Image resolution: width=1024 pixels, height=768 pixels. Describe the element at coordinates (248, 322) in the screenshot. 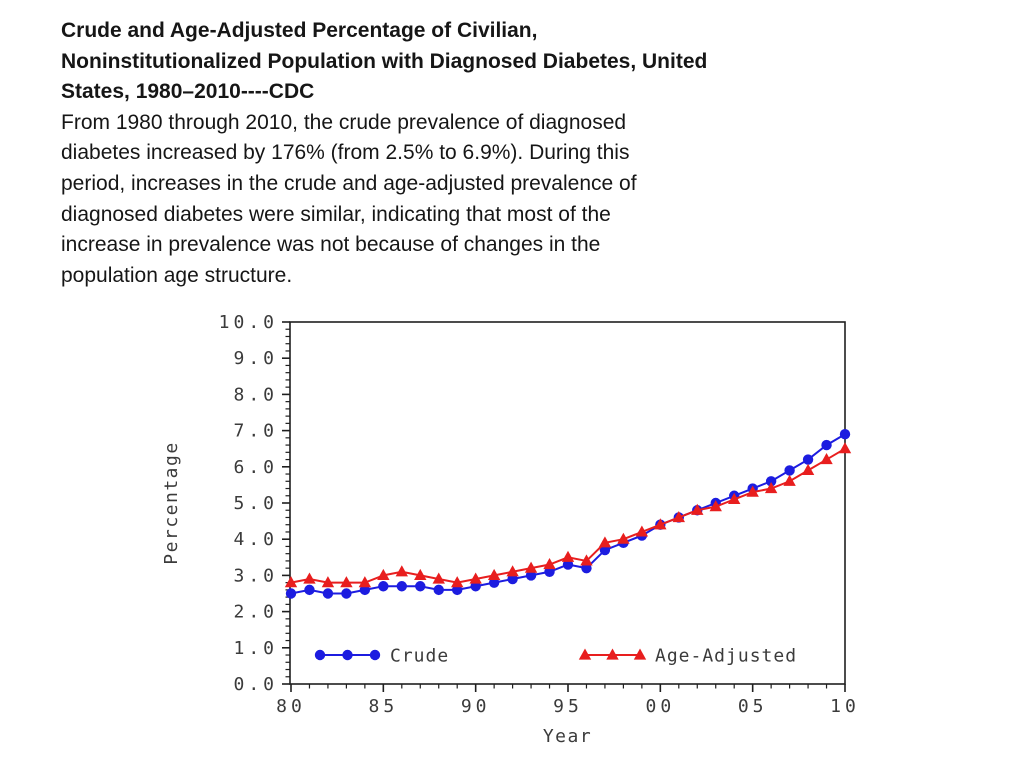

I see `y-tick-label: 10.0` at that location.